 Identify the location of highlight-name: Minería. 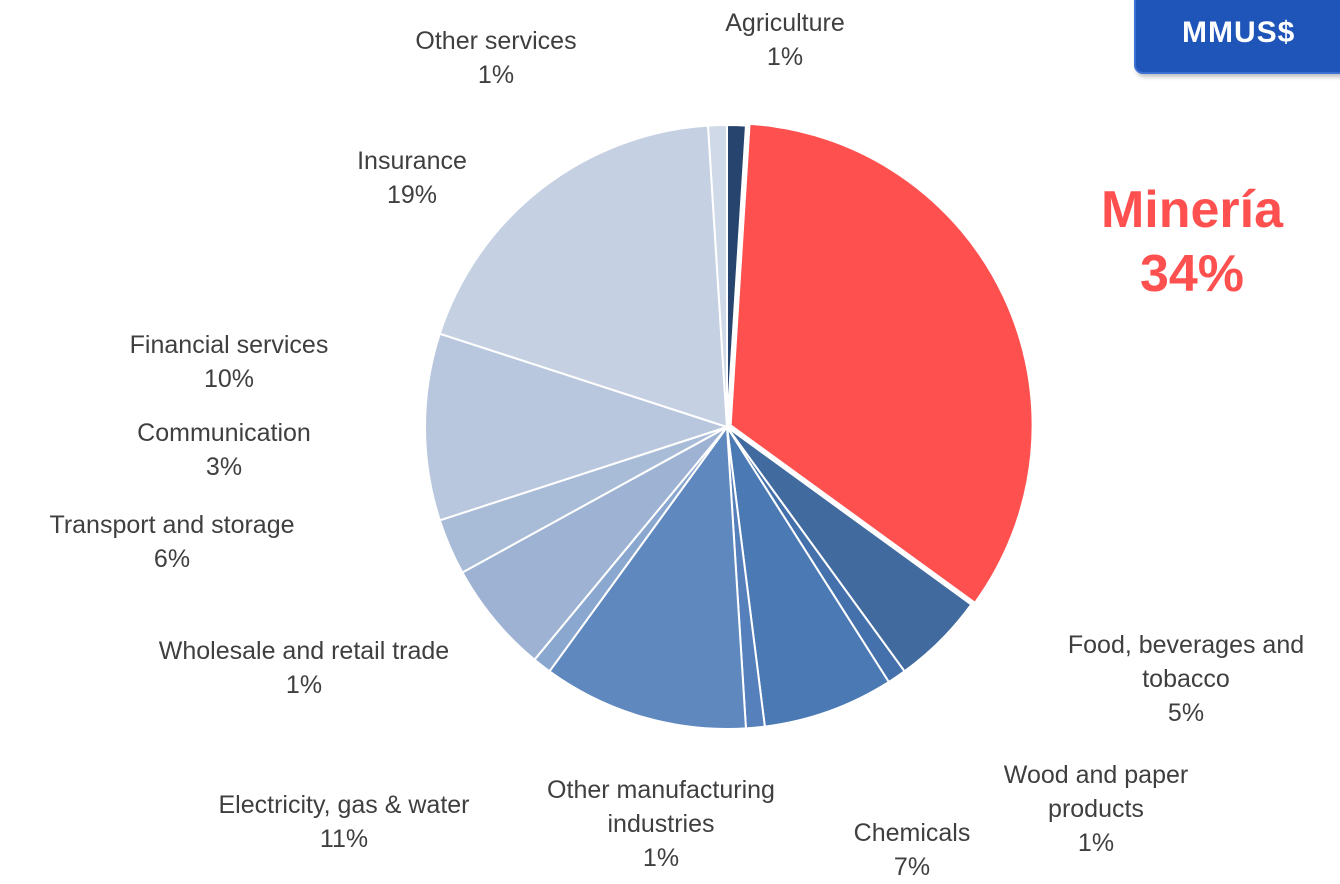
(1192, 210).